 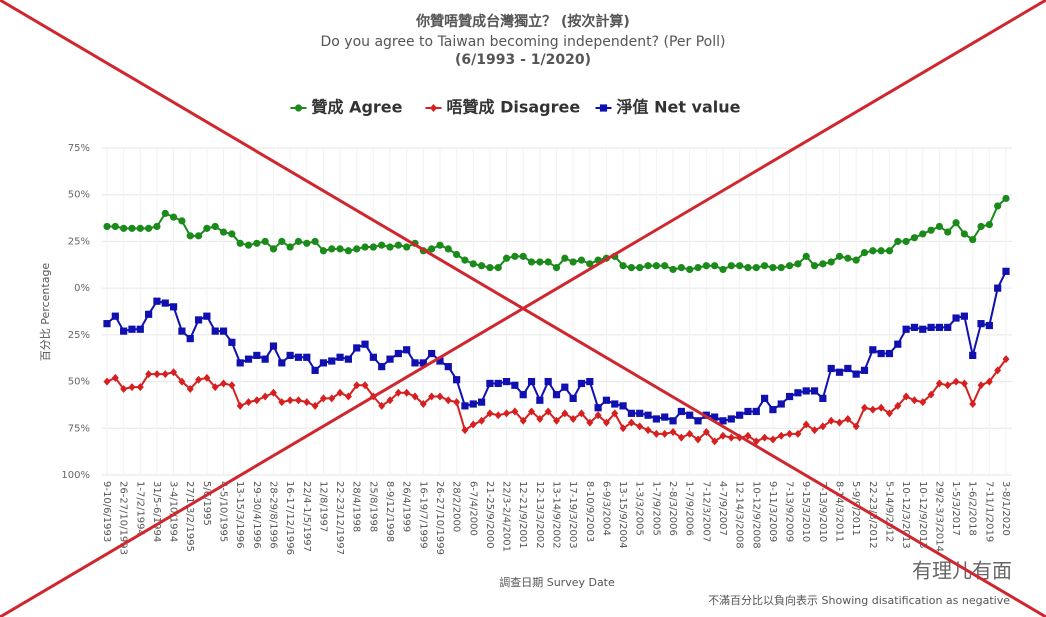 What do you see at coordinates (822, 511) in the screenshot?
I see `x-tick-label: 7-13/9/2010` at bounding box center [822, 511].